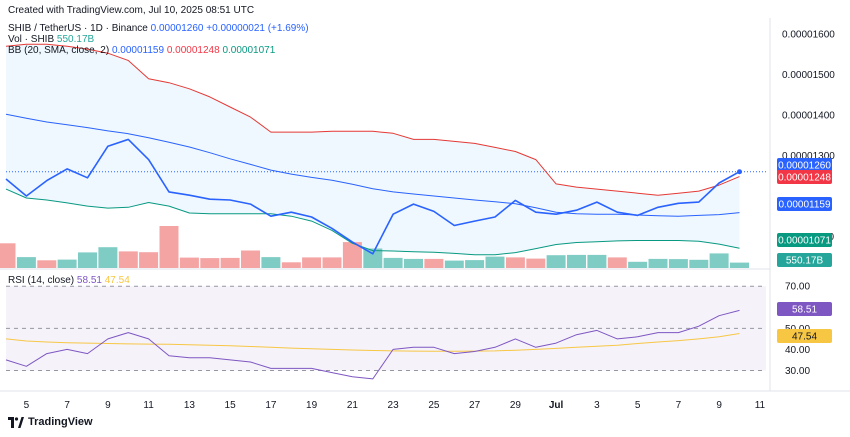 The image size is (850, 437). I want to click on rsi-tick-label: 40.00, so click(797, 350).